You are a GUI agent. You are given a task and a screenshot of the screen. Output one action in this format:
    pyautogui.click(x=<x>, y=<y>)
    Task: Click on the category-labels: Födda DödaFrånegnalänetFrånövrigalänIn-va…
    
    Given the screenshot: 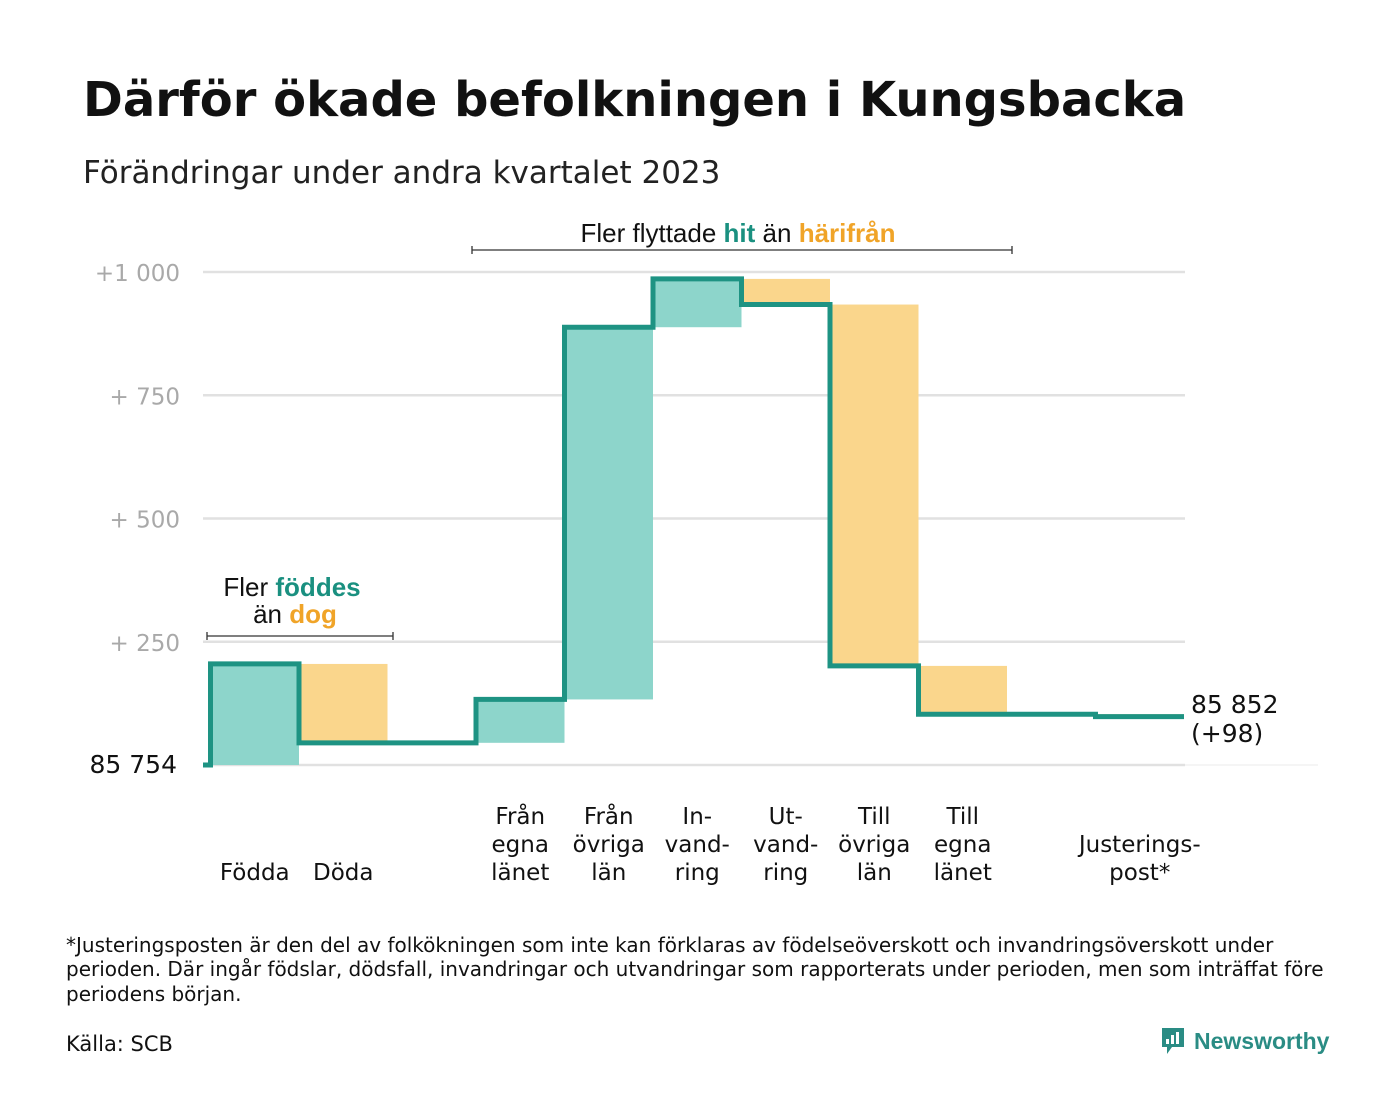 What is the action you would take?
    pyautogui.click(x=710, y=844)
    